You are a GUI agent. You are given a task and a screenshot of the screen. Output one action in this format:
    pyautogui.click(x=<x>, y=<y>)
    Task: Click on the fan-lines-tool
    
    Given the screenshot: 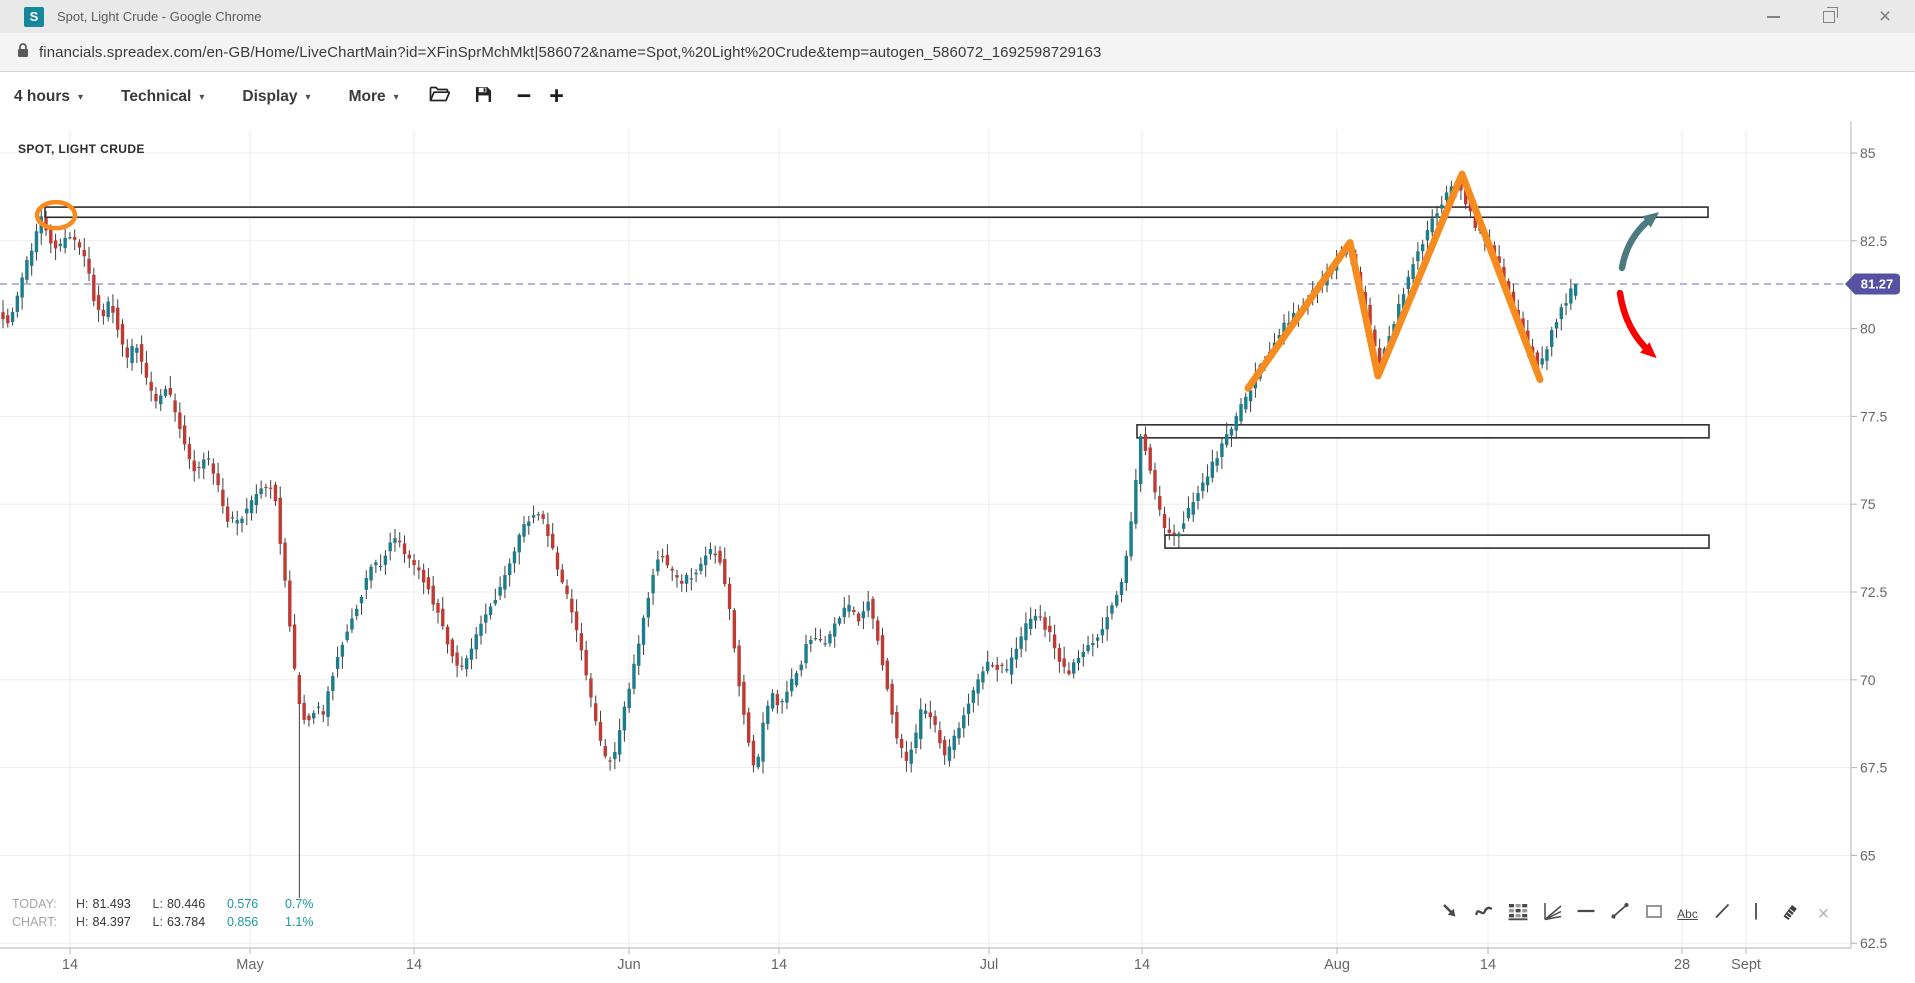 What is the action you would take?
    pyautogui.click(x=1551, y=913)
    